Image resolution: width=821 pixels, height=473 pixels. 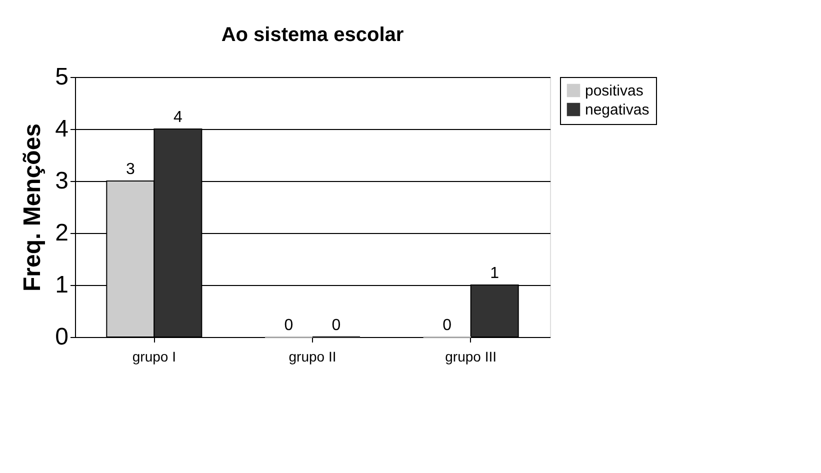 I want to click on x-tick-label: grupo I, so click(x=154, y=356).